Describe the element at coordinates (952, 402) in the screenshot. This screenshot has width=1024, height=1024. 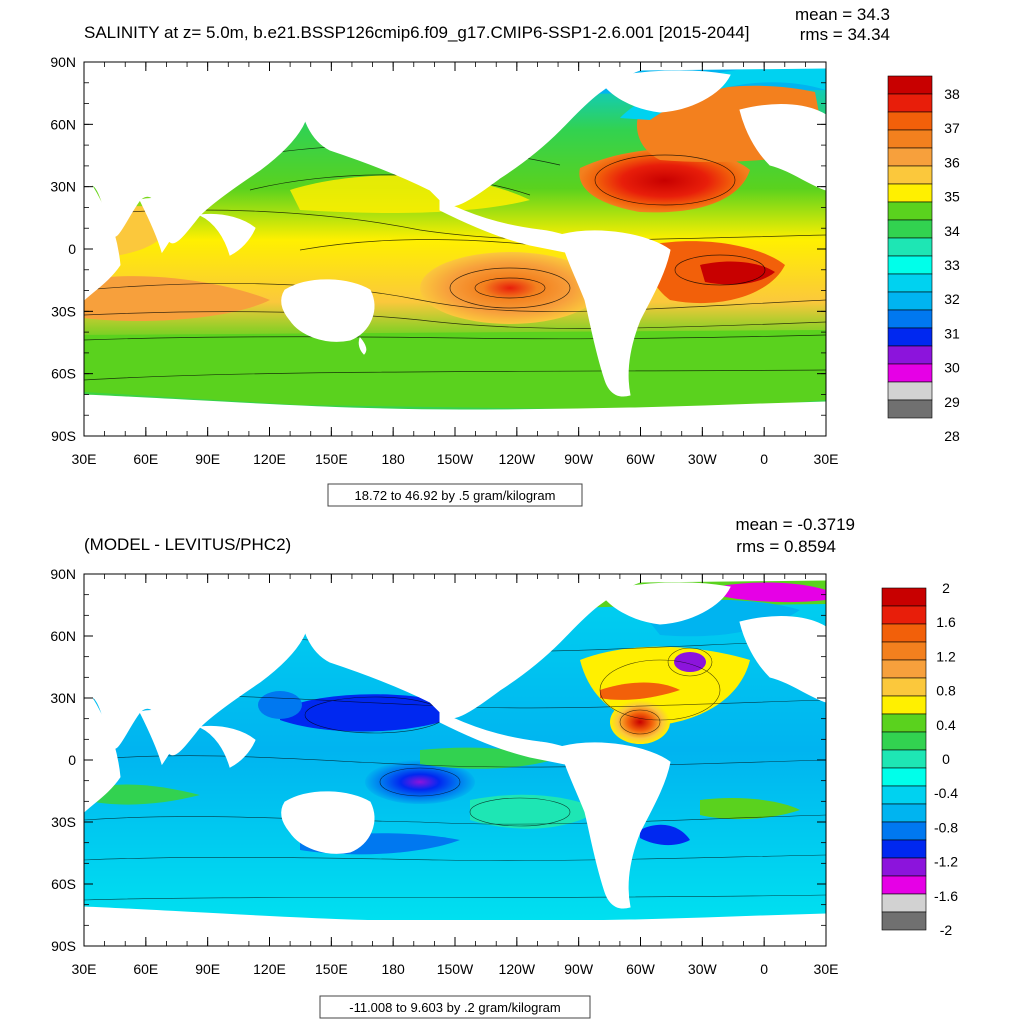
I see `colorbar-label: 29` at that location.